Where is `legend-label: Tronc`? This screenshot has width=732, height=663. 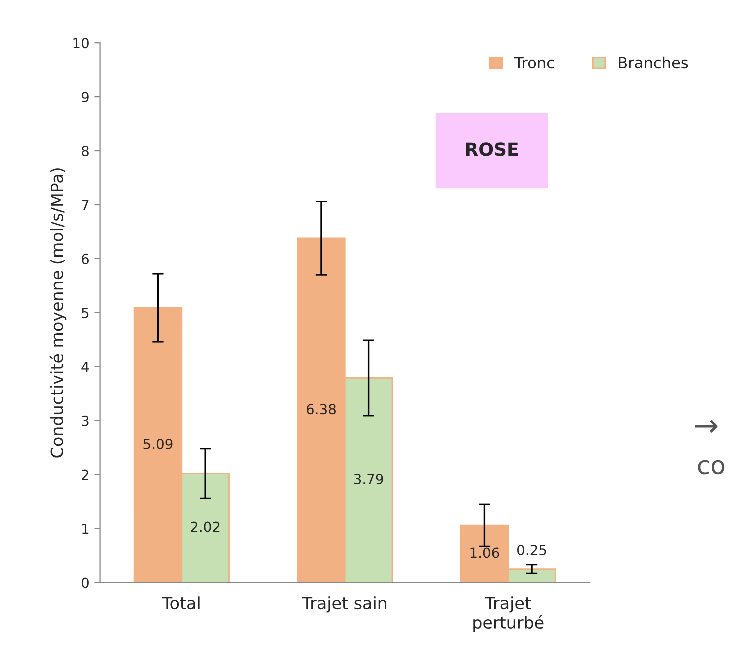
legend-label: Tronc is located at coordinates (534, 63).